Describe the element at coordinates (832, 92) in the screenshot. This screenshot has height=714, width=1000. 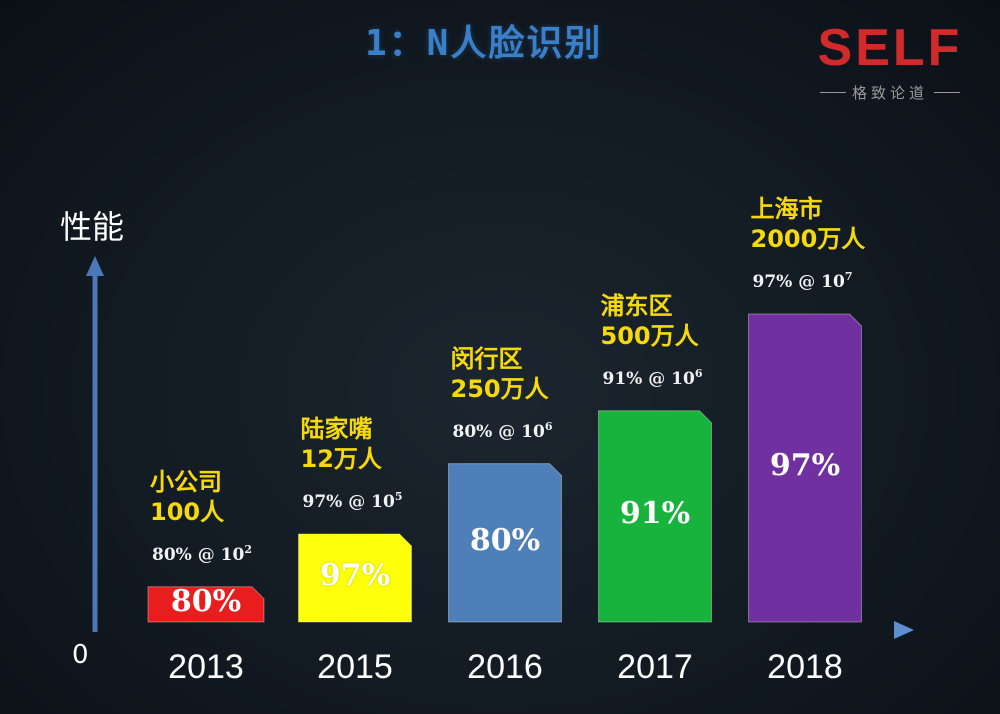
I see `tagline-rule-left` at that location.